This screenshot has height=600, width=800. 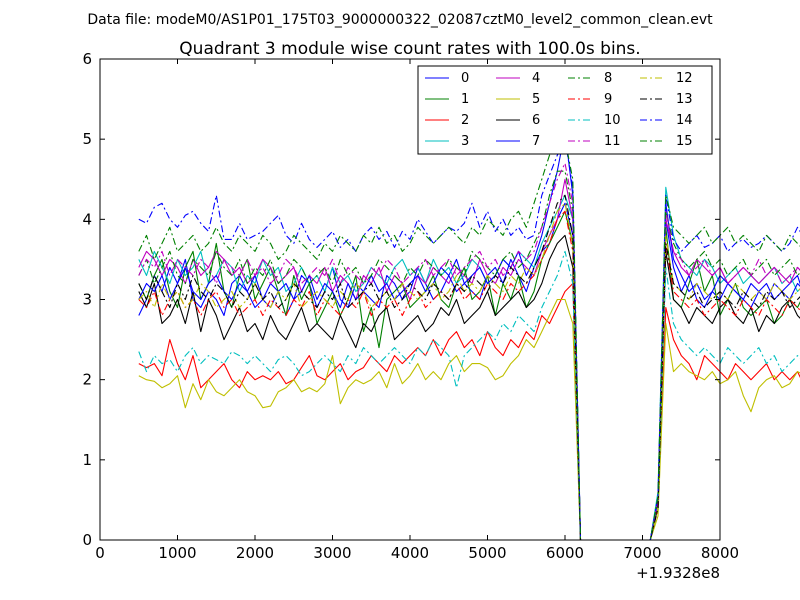 What do you see at coordinates (666, 78) in the screenshot?
I see `legend-item-12: 12` at bounding box center [666, 78].